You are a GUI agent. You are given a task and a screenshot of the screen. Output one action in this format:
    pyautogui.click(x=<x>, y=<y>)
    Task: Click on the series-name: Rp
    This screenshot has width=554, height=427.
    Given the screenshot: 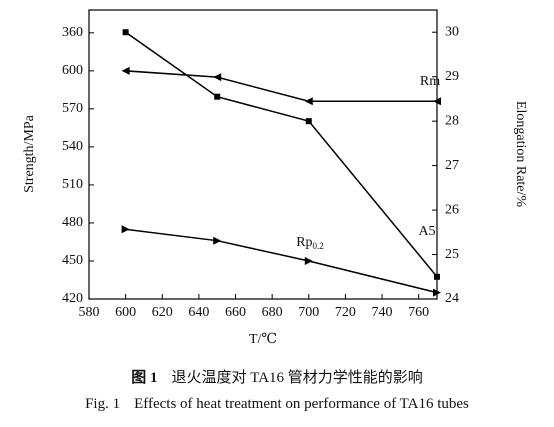 What is the action you would take?
    pyautogui.click(x=304, y=242)
    